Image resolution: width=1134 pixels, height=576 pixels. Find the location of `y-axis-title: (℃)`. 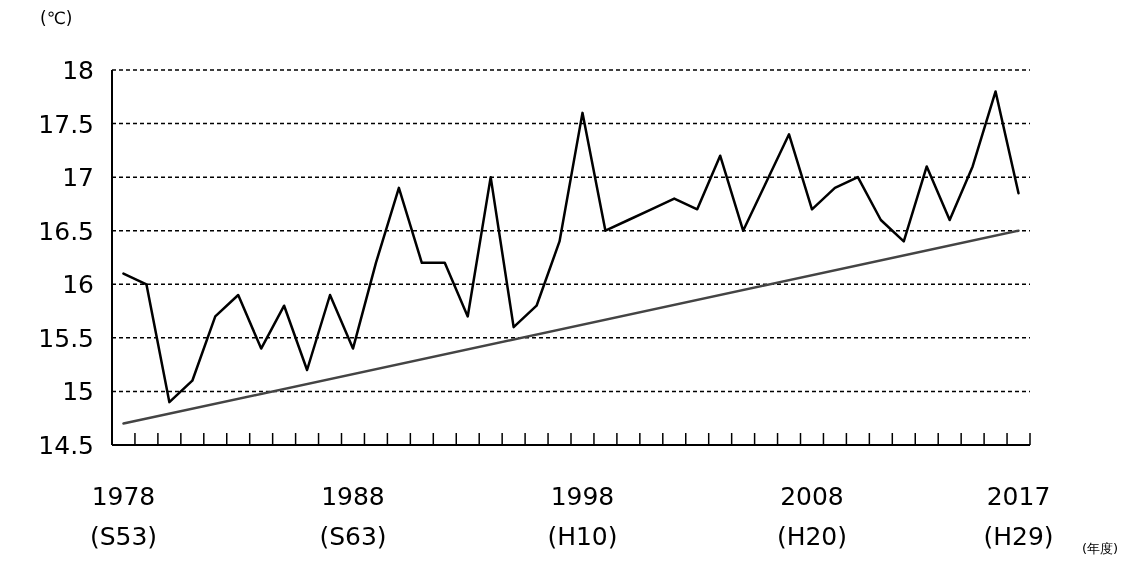

y-axis-title: (℃) is located at coordinates (56, 18).